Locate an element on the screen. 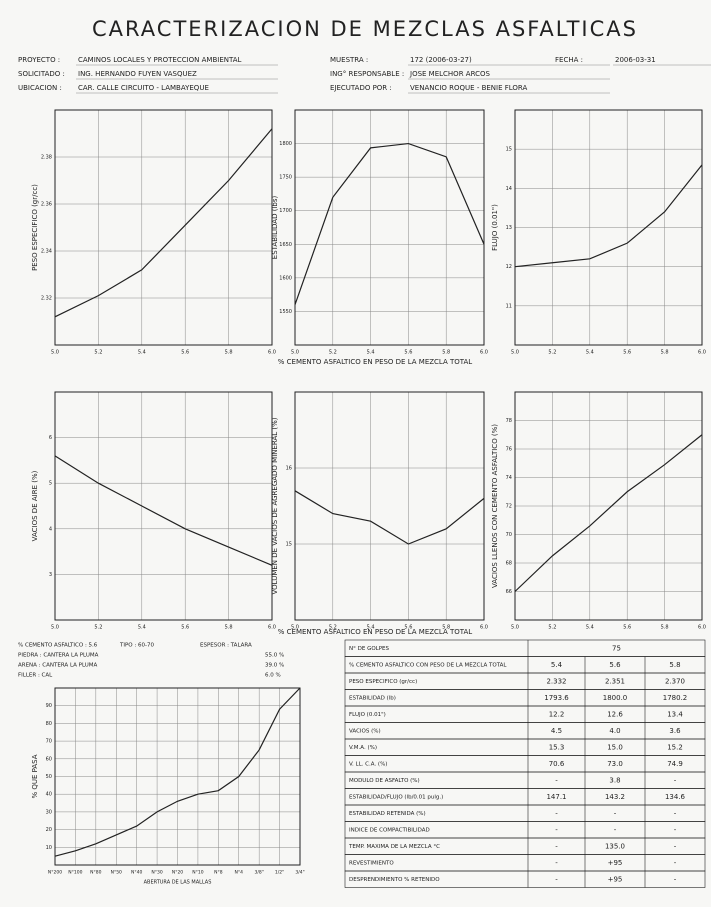 This screenshot has width=711, height=907. y-tick-label: 60 is located at coordinates (49, 759).